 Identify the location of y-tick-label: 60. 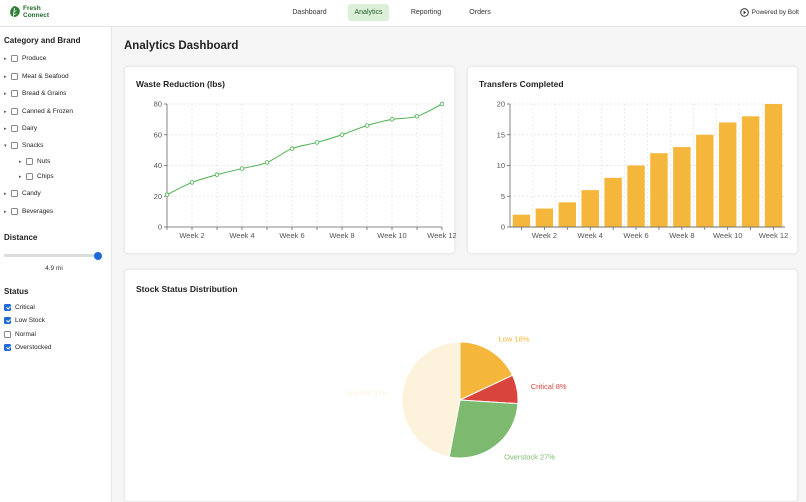
(158, 134).